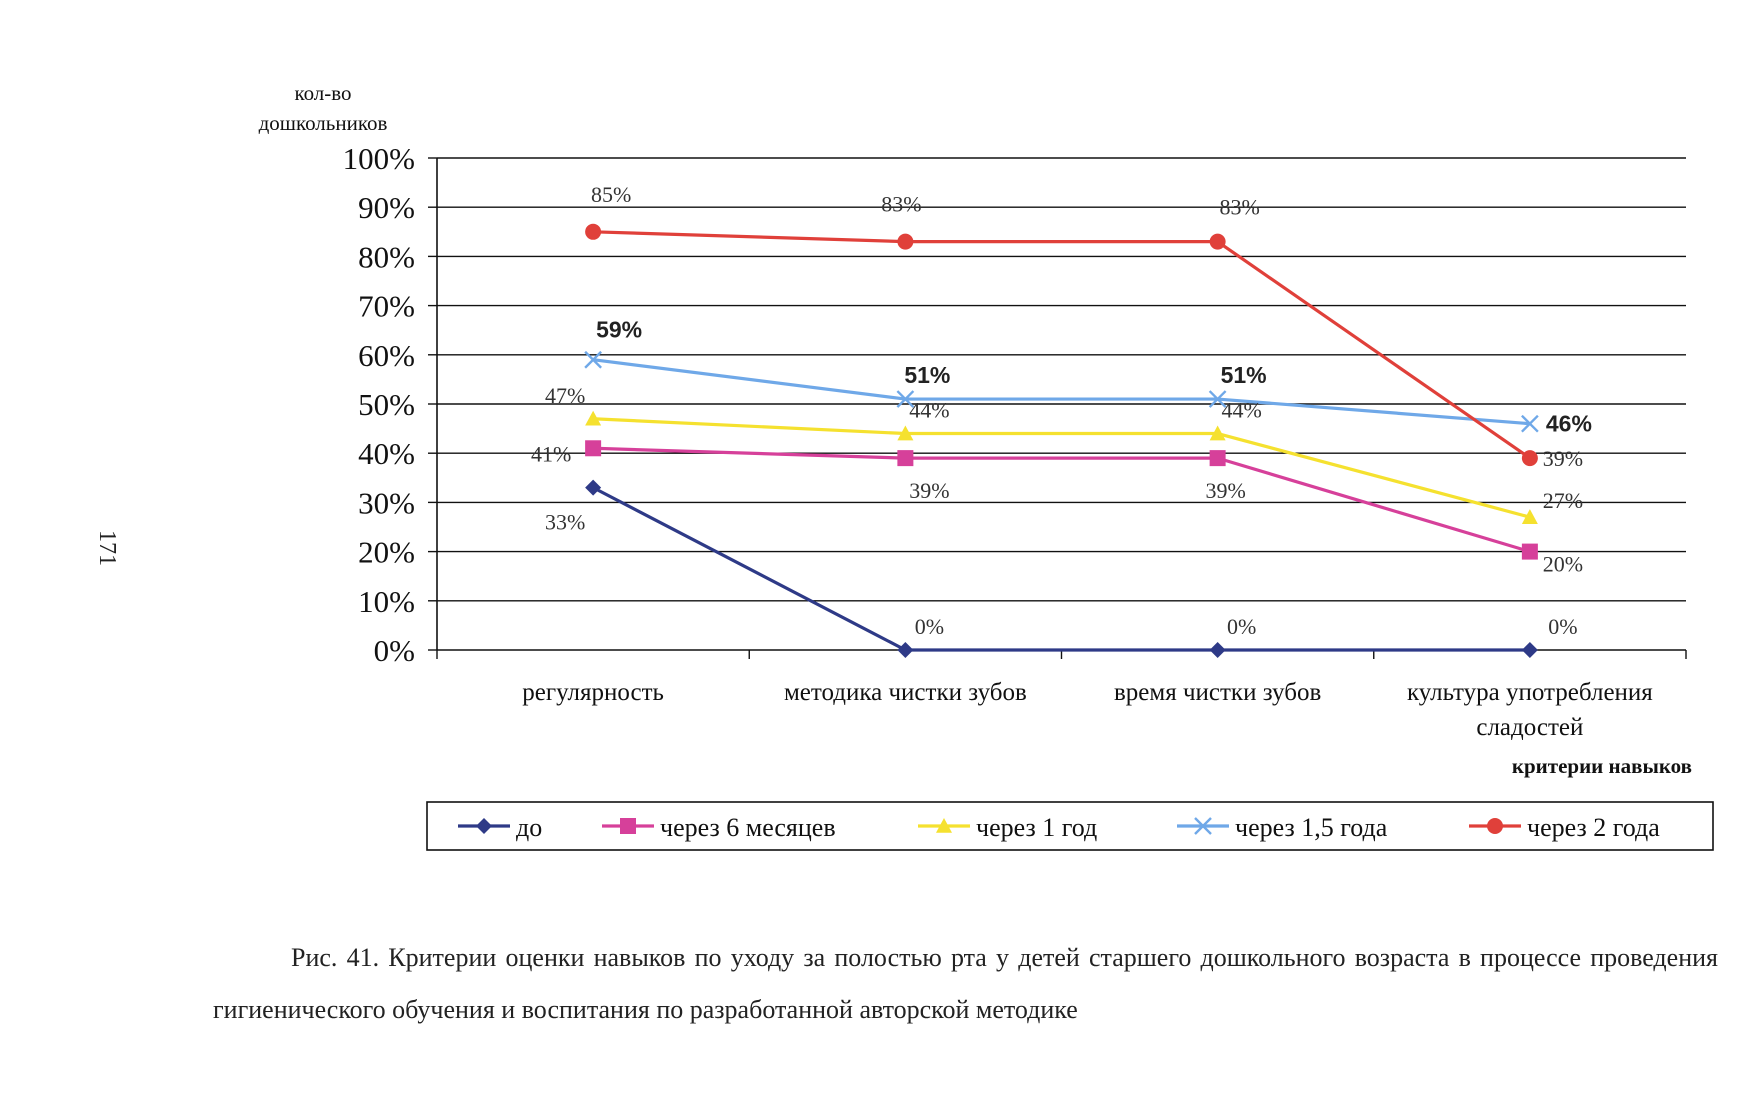 Image resolution: width=1754 pixels, height=1115 pixels. What do you see at coordinates (394, 650) in the screenshot?
I see `y-tick-label: 0%` at bounding box center [394, 650].